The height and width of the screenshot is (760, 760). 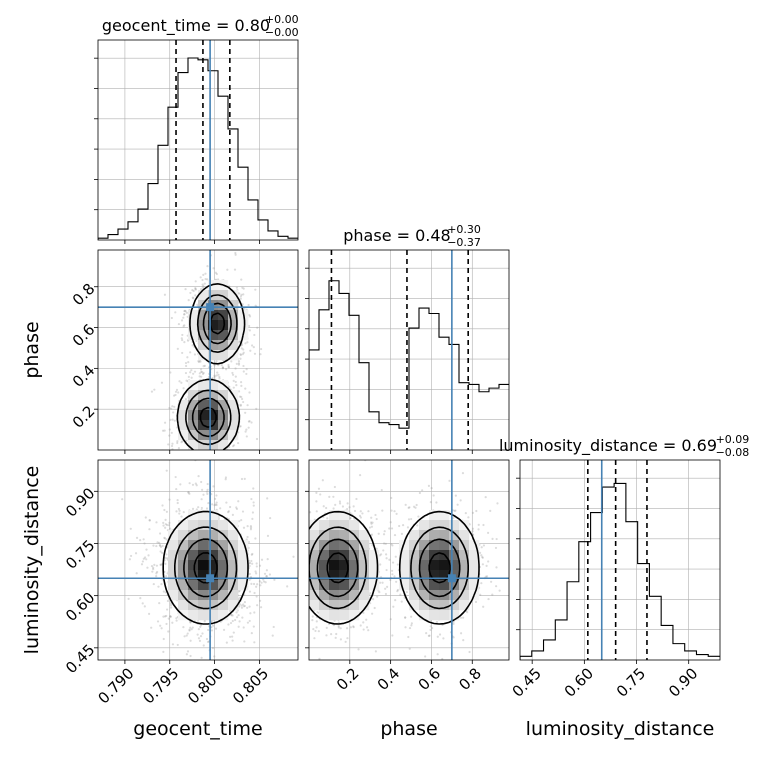 I want to click on x-tick-label: 0.90, so click(x=683, y=682).